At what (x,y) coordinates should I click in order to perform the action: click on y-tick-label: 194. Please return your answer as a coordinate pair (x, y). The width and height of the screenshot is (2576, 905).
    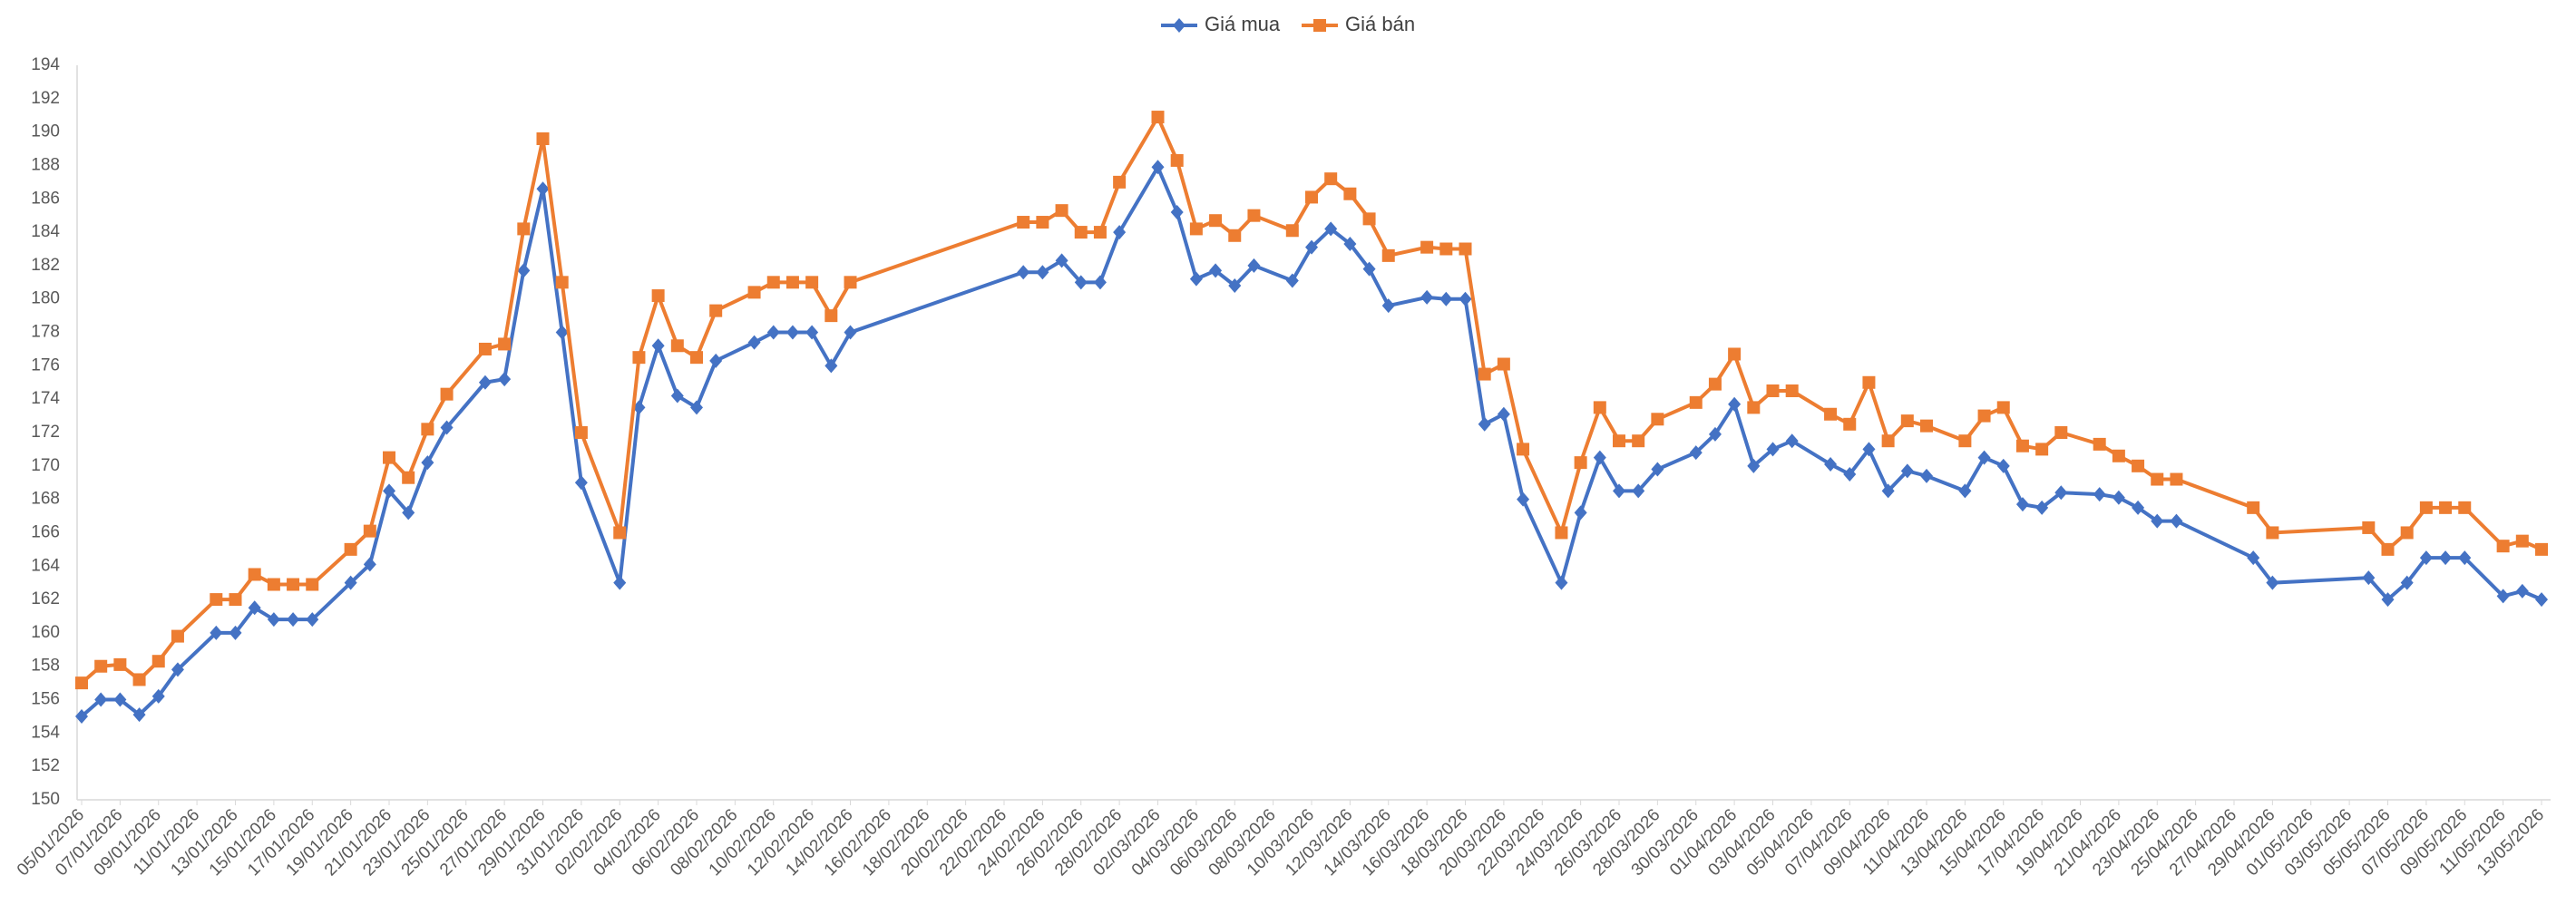
    Looking at the image, I should click on (45, 64).